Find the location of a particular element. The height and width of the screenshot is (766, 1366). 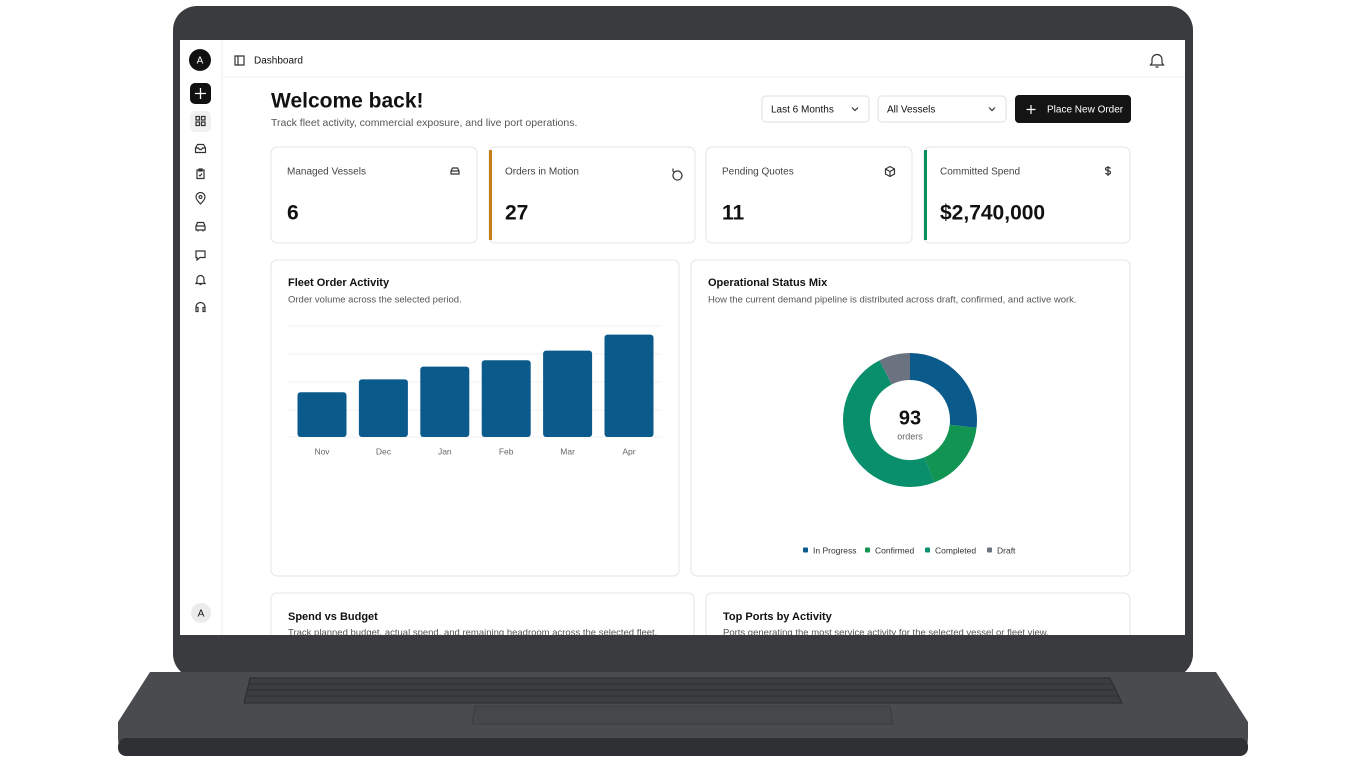

user-avatar-letter: A is located at coordinates (201, 614).